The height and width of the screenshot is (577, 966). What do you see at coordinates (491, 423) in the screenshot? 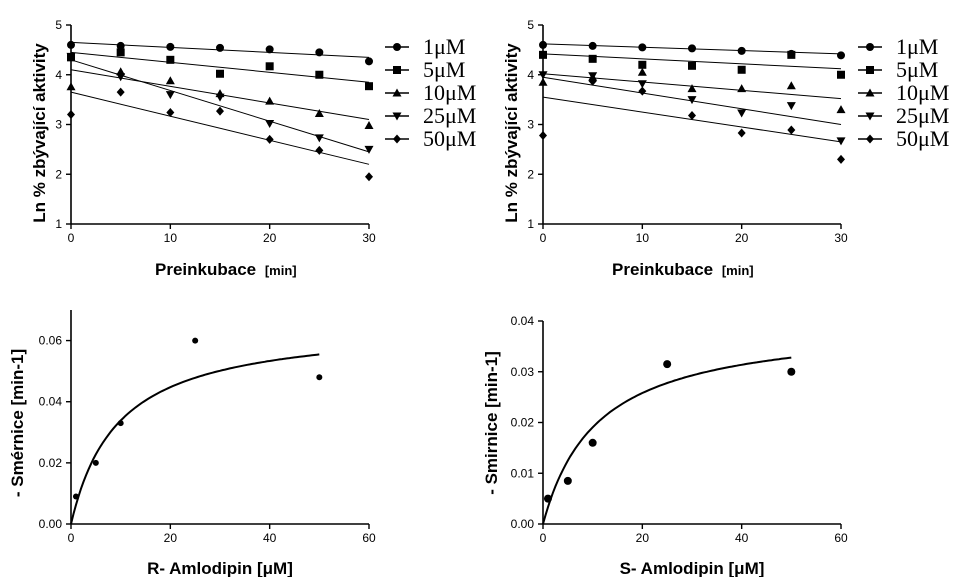
I see `y-axis-title: - Smirnice [min-1]` at bounding box center [491, 423].